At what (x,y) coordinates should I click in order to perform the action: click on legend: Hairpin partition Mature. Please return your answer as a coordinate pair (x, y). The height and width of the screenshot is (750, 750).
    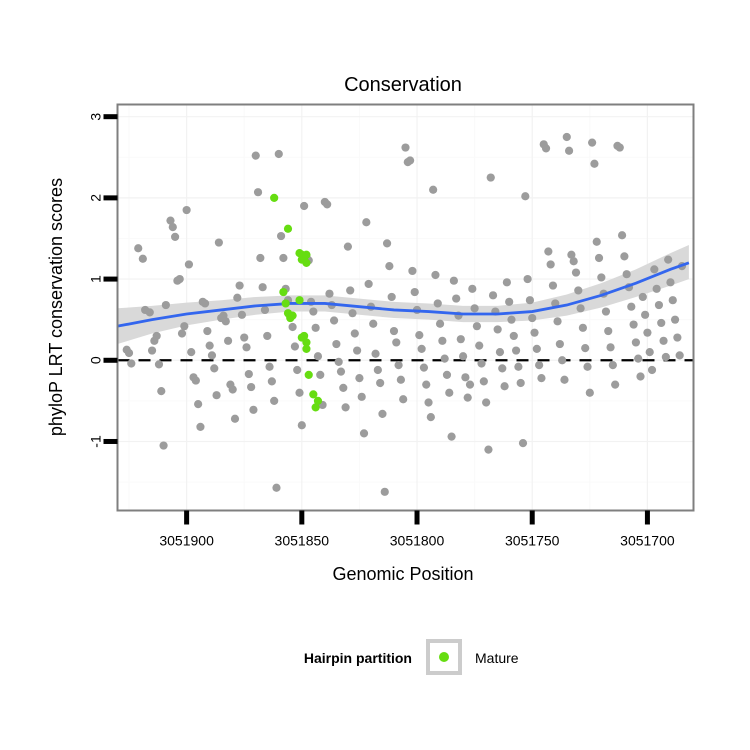
    Looking at the image, I should click on (411, 657).